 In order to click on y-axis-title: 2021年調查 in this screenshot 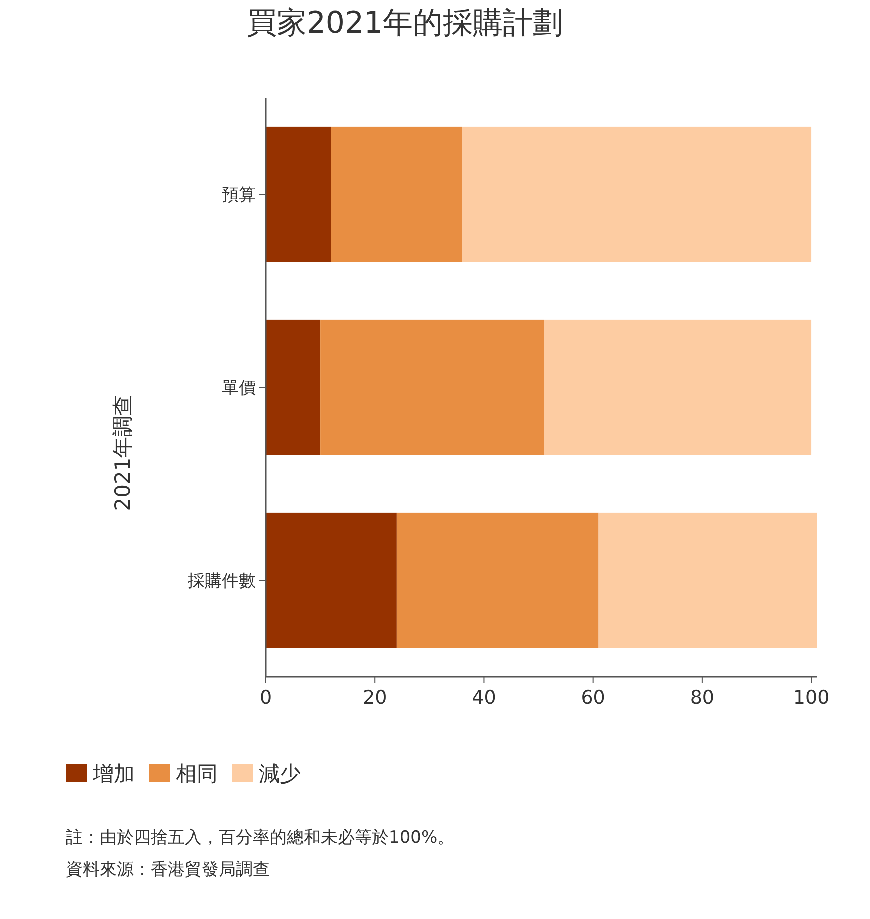, I will do `click(123, 453)`.